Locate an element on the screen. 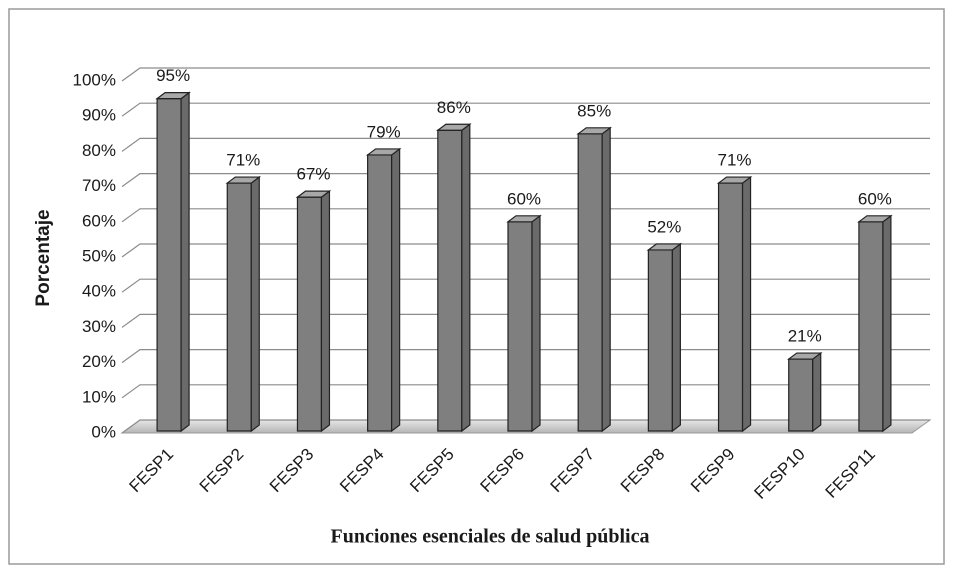 This screenshot has width=953, height=573. y-tick-label: 80% is located at coordinates (99, 150).